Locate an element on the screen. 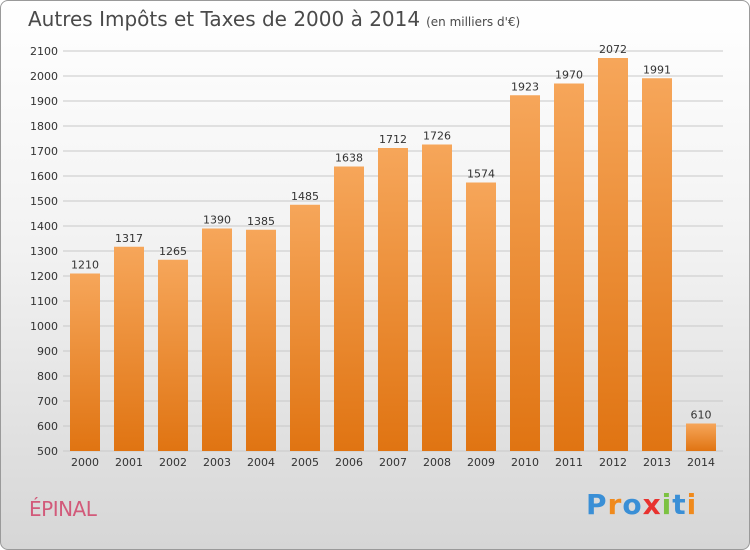 Image resolution: width=750 pixels, height=550 pixels. value-label: 1317 is located at coordinates (129, 238).